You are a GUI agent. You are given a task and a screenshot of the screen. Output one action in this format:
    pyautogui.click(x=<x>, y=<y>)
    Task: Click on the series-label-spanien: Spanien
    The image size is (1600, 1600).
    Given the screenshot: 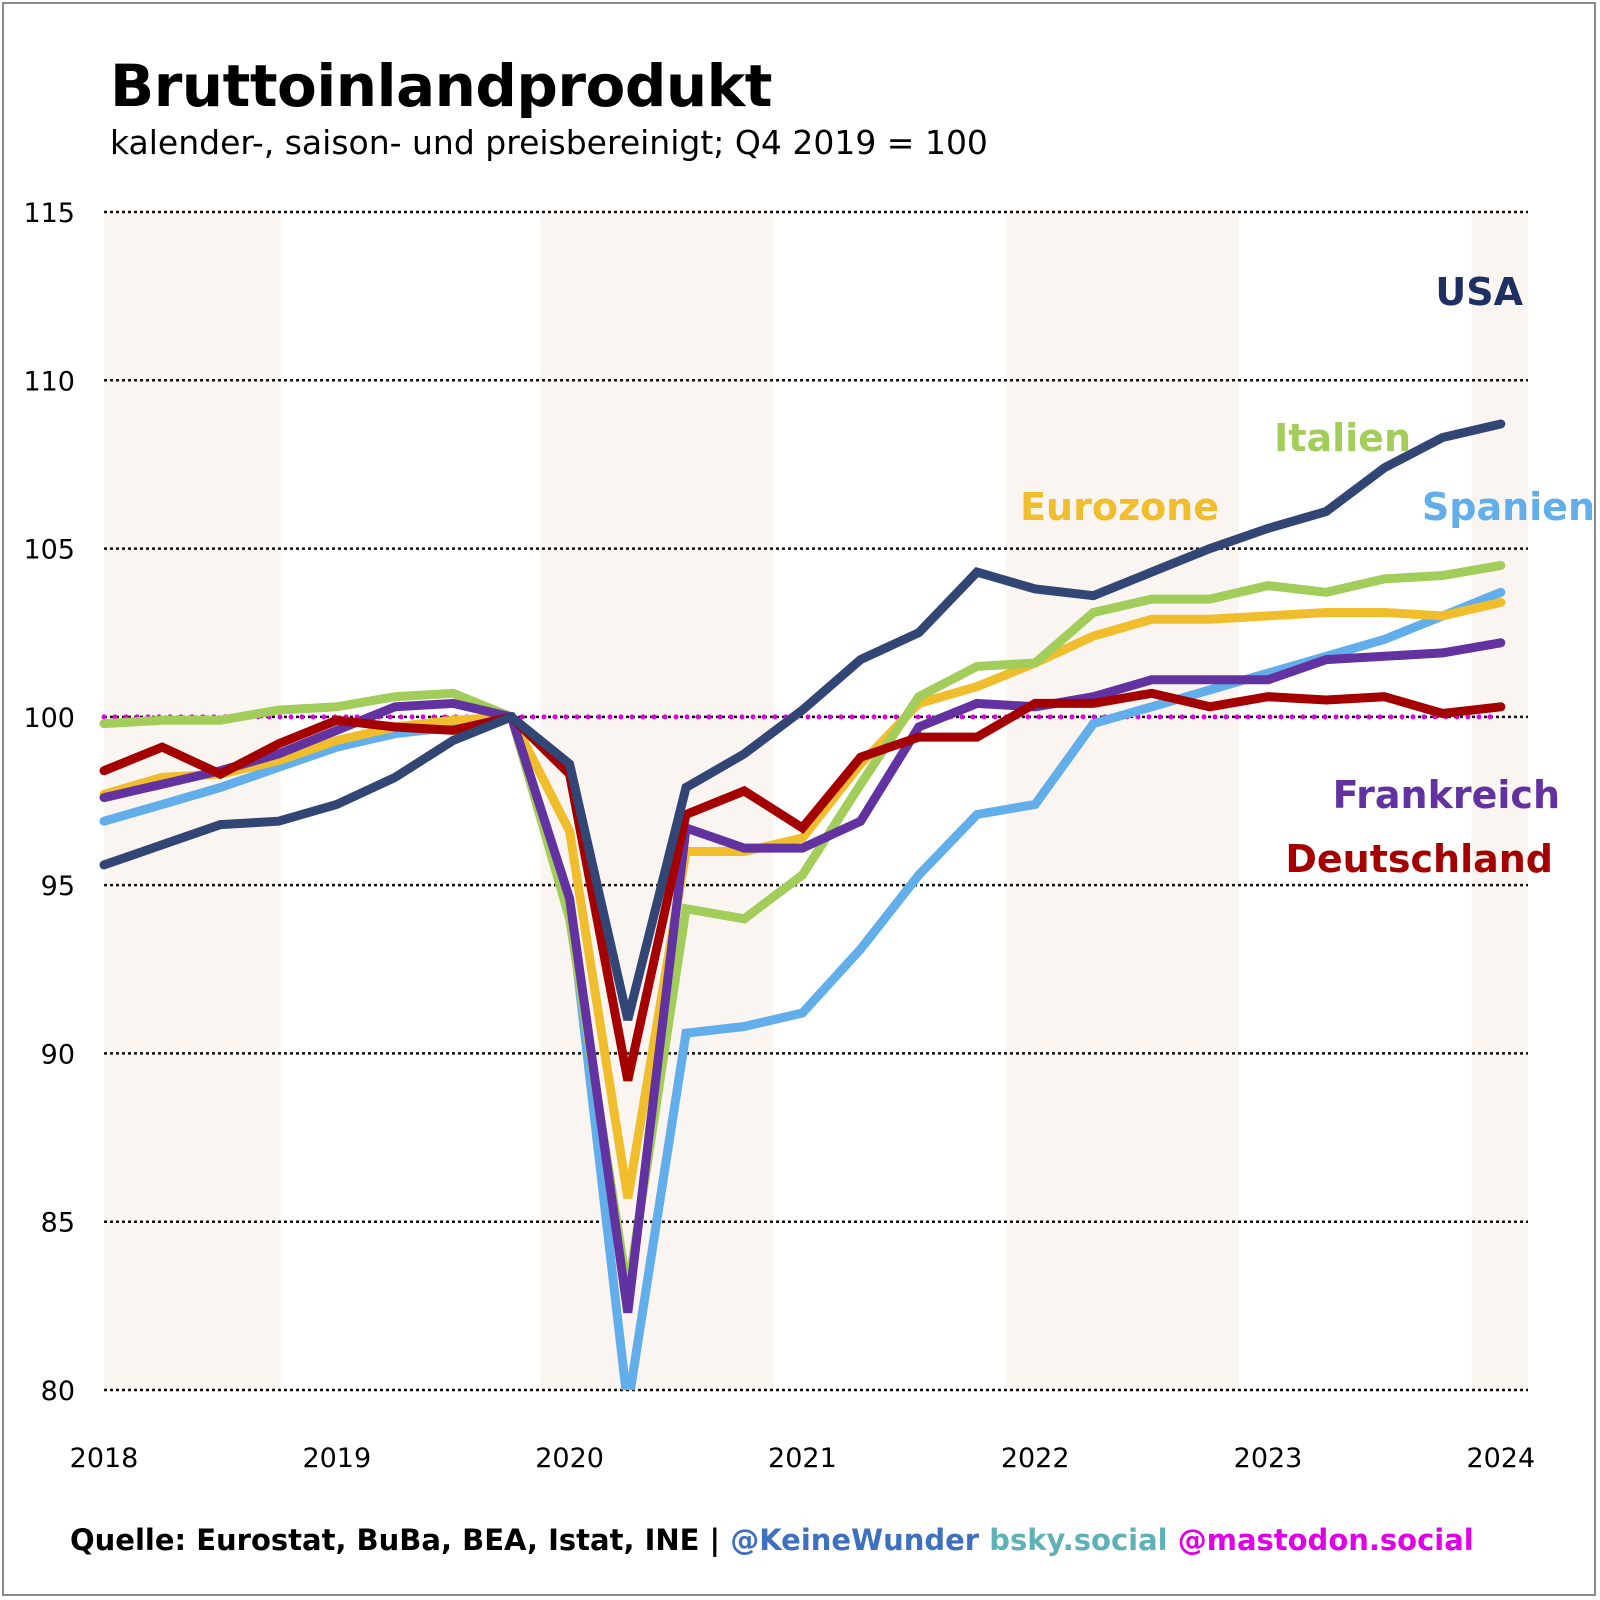 What is the action you would take?
    pyautogui.click(x=1508, y=507)
    